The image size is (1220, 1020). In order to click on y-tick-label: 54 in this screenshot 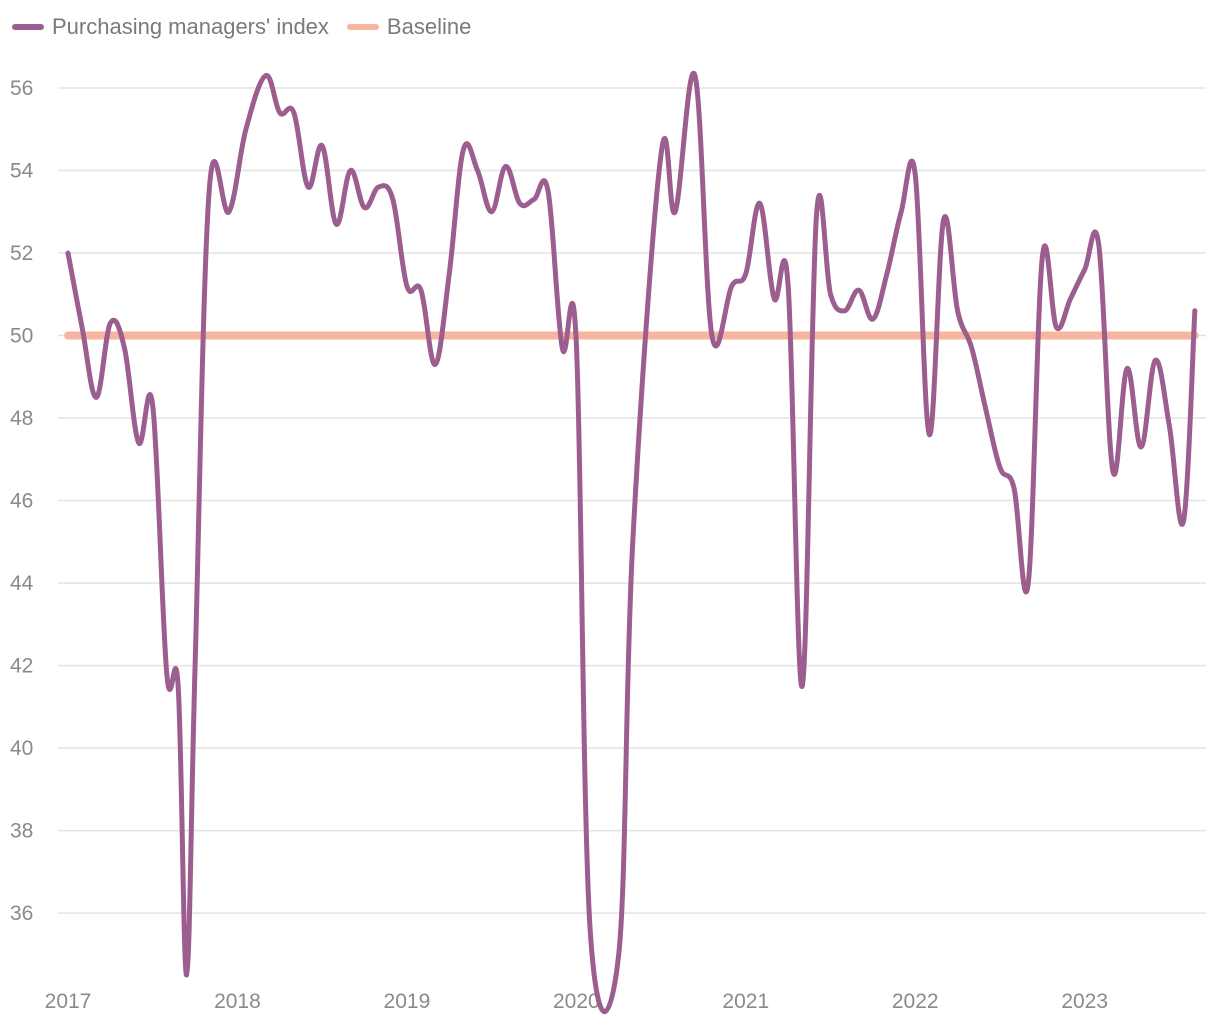, I will do `click(22, 171)`.